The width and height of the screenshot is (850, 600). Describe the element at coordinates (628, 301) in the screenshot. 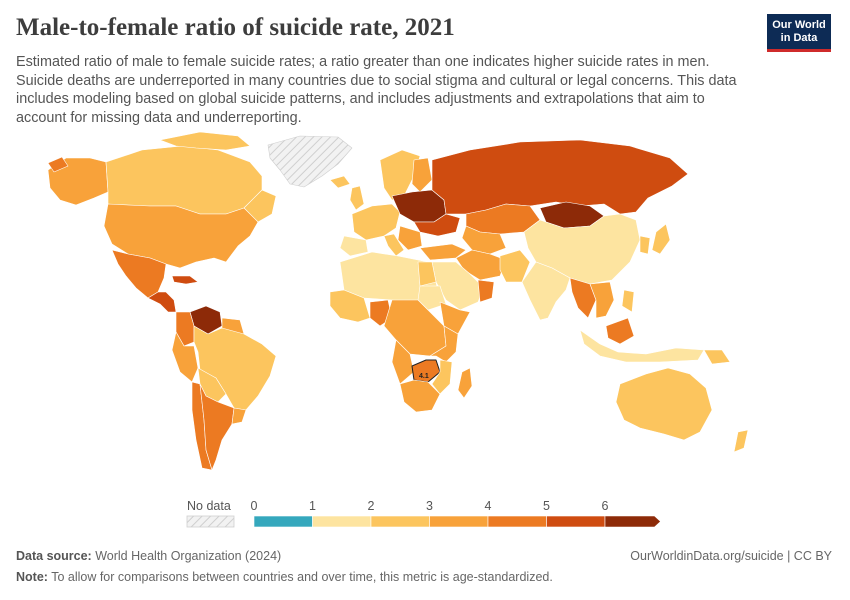

I see `region-philippines` at that location.